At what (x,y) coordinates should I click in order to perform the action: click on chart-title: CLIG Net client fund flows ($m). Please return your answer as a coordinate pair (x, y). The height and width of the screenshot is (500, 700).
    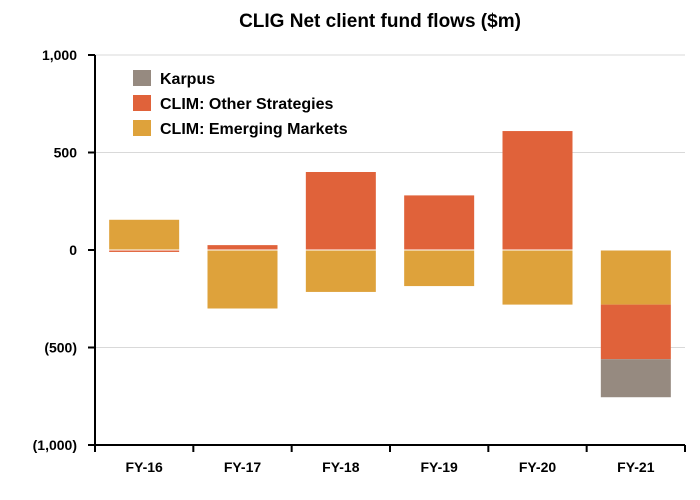
    Looking at the image, I should click on (380, 21).